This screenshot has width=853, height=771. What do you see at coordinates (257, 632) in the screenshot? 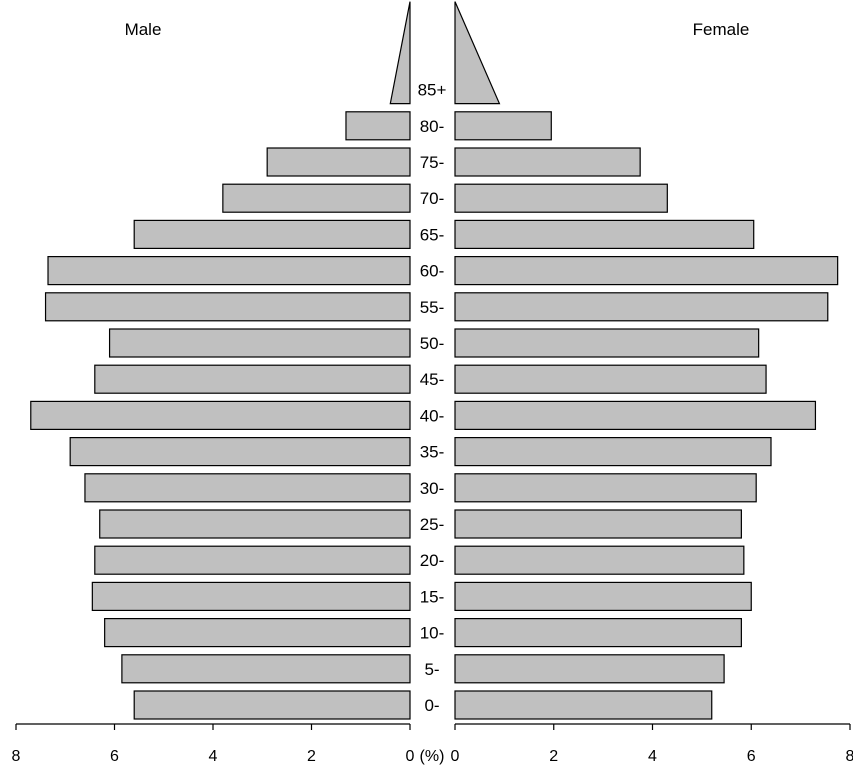
I see `bar-male-10-` at bounding box center [257, 632].